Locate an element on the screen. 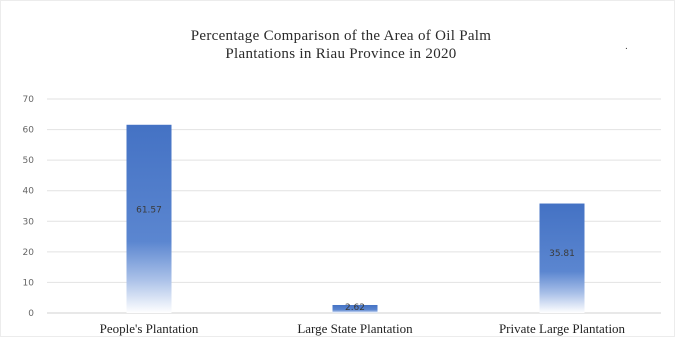  y-tick-label: 60 is located at coordinates (29, 131).